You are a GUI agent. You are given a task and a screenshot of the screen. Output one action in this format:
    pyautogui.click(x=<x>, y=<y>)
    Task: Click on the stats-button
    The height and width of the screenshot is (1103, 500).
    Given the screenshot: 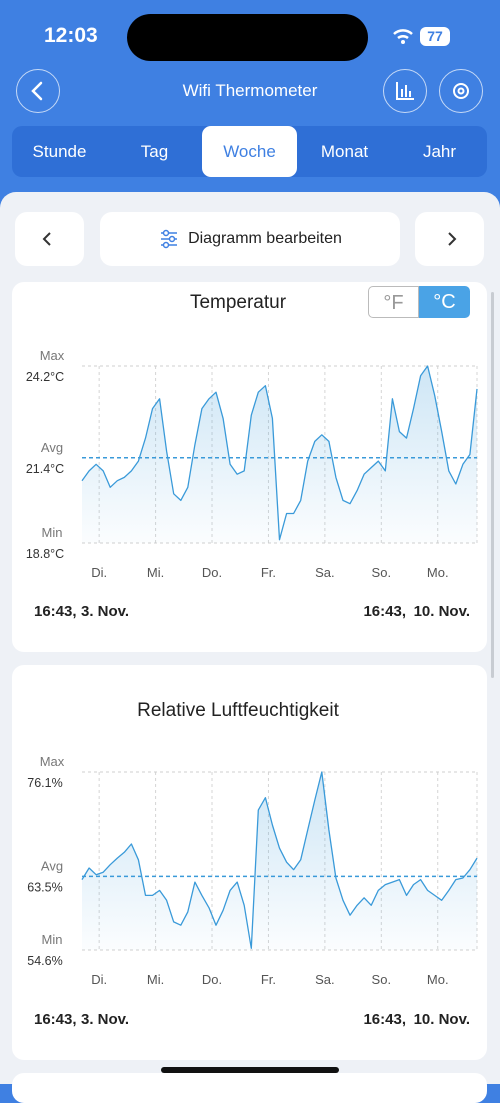 What is the action you would take?
    pyautogui.click(x=405, y=91)
    